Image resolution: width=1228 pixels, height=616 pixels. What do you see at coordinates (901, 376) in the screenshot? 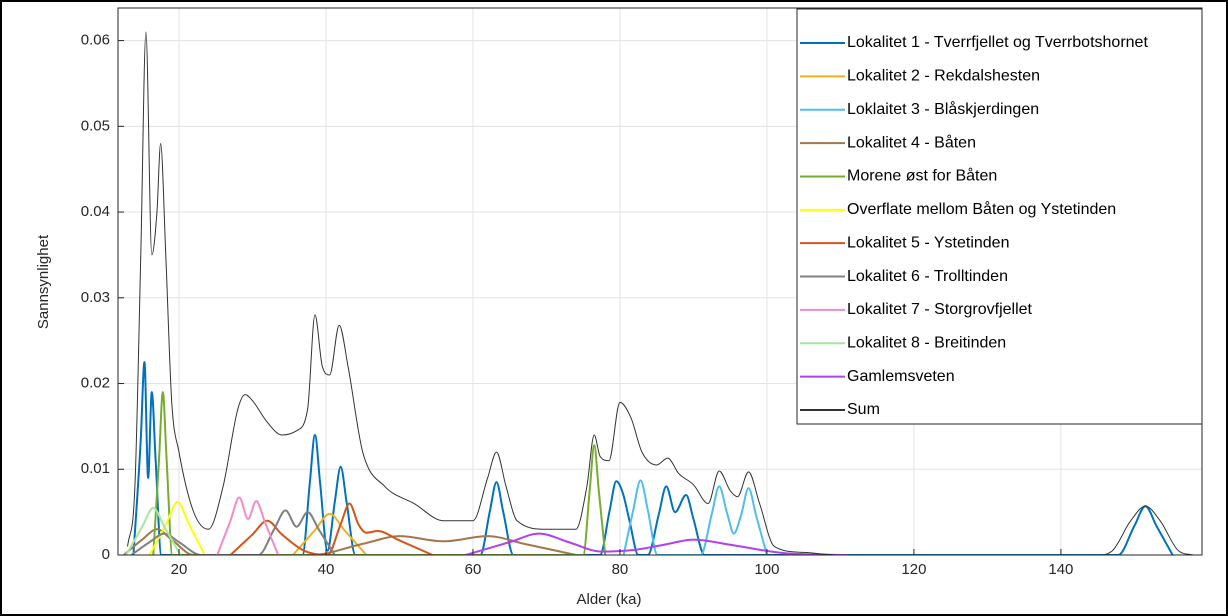
I see `legend-label: Gamlemsveten` at bounding box center [901, 376].